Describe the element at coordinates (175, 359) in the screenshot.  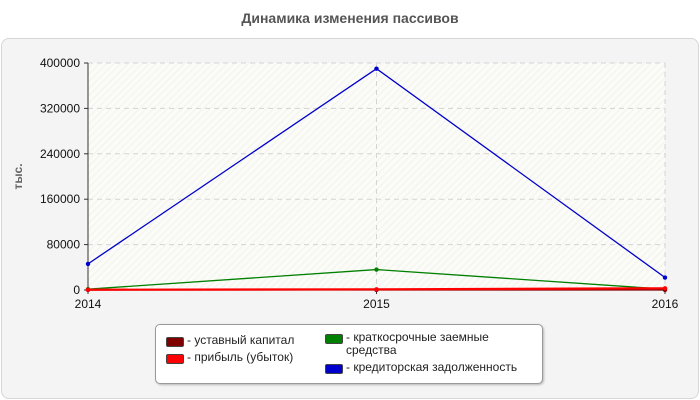
I see `legend-swatch-profit` at that location.